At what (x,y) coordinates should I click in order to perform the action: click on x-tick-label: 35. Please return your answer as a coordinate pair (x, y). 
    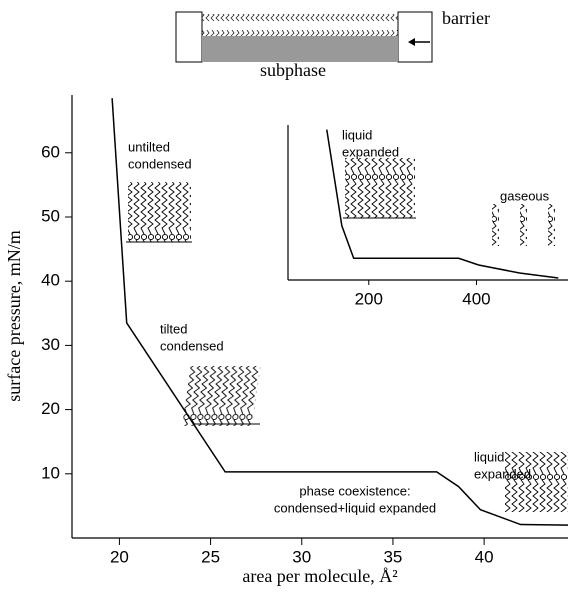
    Looking at the image, I should click on (392, 556).